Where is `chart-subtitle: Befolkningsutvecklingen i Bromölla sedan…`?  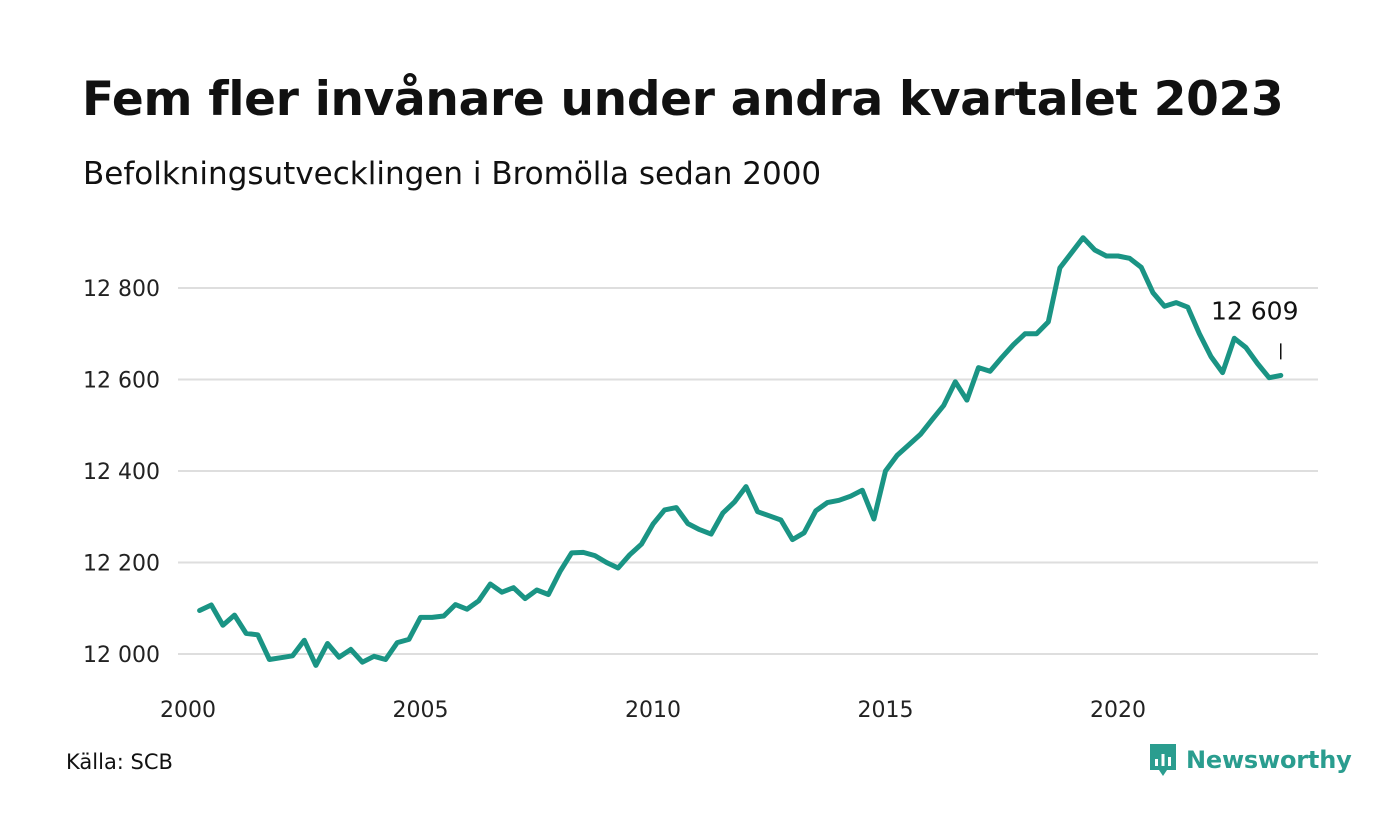
chart-subtitle: Befolkningsutvecklingen i Bromölla sedan… is located at coordinates (452, 174).